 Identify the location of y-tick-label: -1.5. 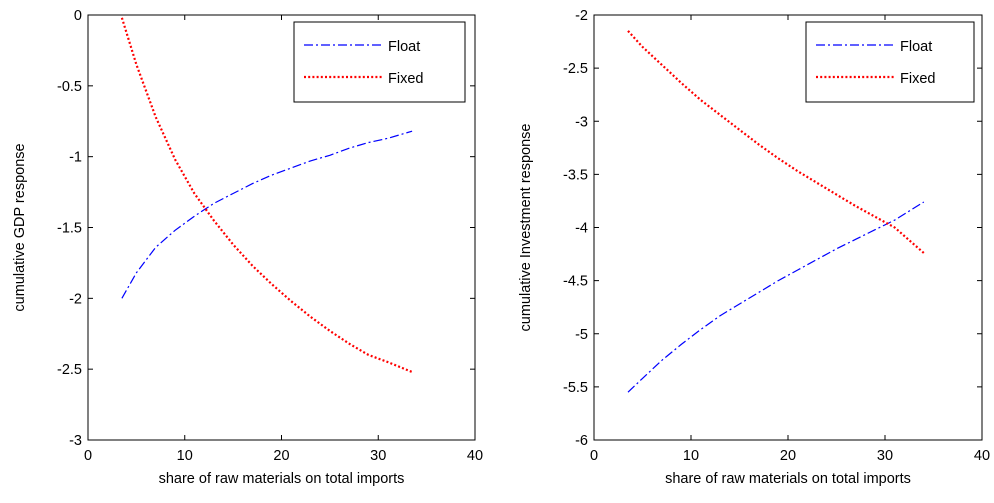
(69, 229).